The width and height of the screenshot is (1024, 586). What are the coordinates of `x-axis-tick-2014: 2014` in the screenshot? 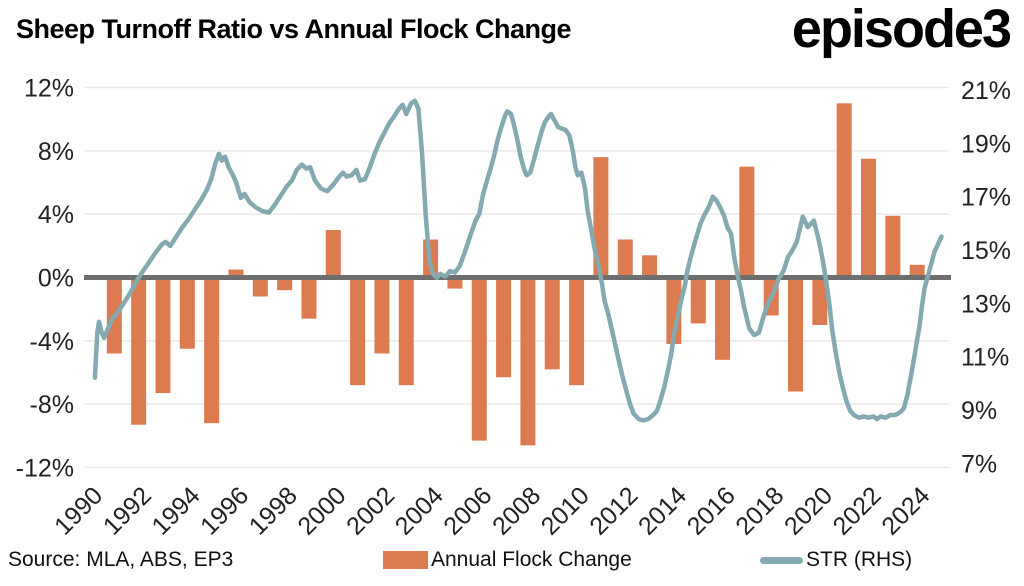 It's located at (662, 510).